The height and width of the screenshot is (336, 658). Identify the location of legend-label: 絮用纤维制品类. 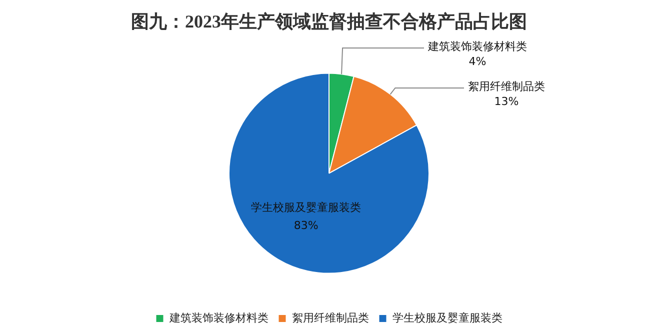
(330, 317).